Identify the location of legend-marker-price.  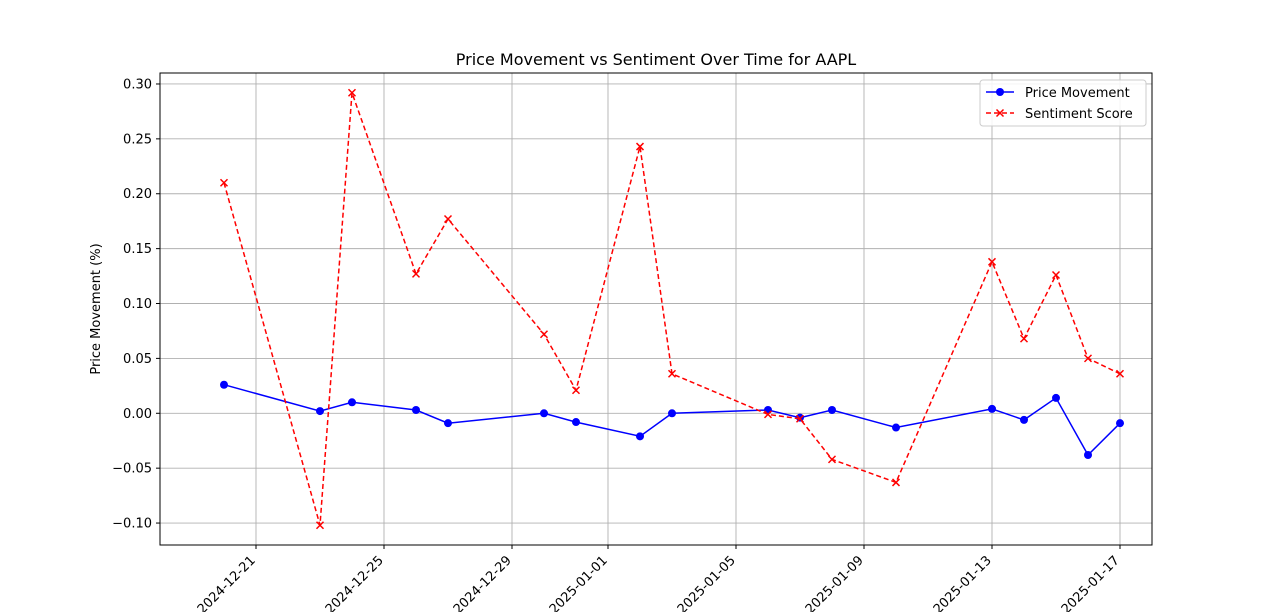
(1000, 92).